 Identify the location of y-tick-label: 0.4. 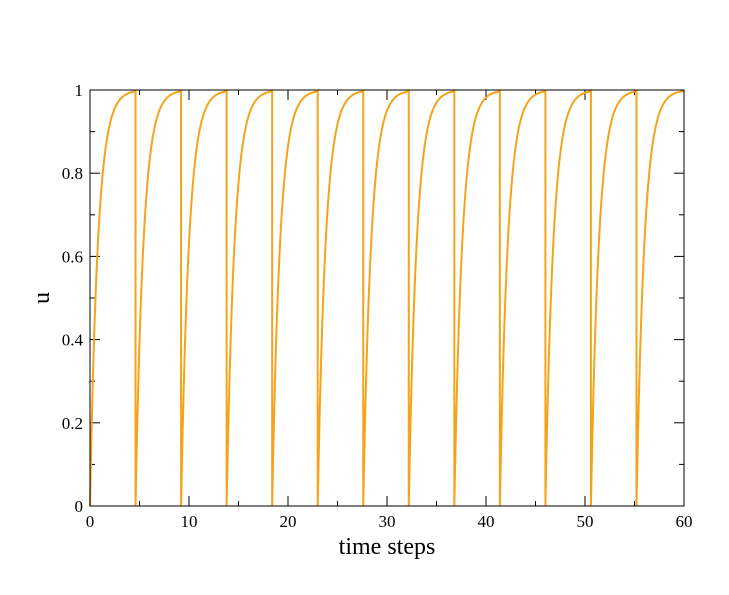
(73, 340).